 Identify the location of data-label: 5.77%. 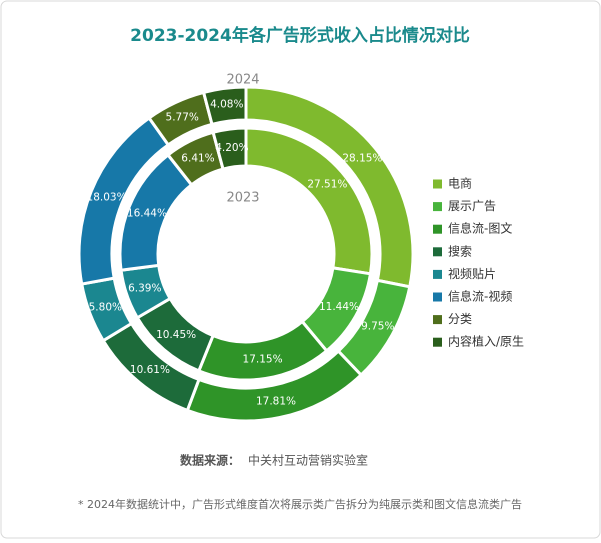
(182, 118).